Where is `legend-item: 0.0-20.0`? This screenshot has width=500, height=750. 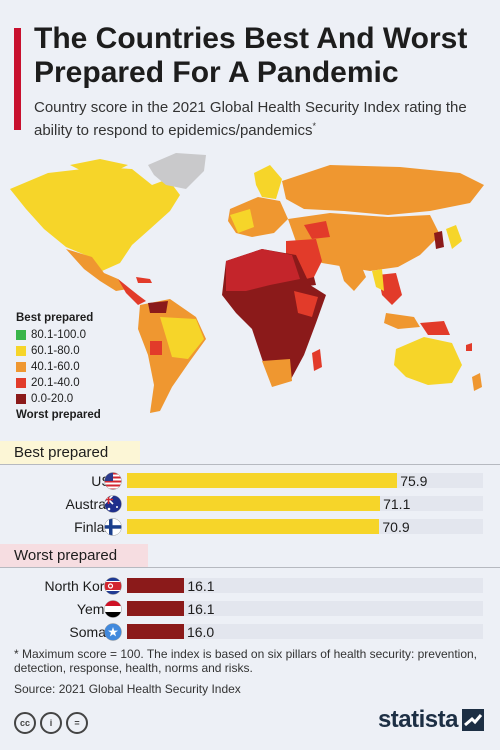 legend-item: 0.0-20.0 is located at coordinates (58, 399).